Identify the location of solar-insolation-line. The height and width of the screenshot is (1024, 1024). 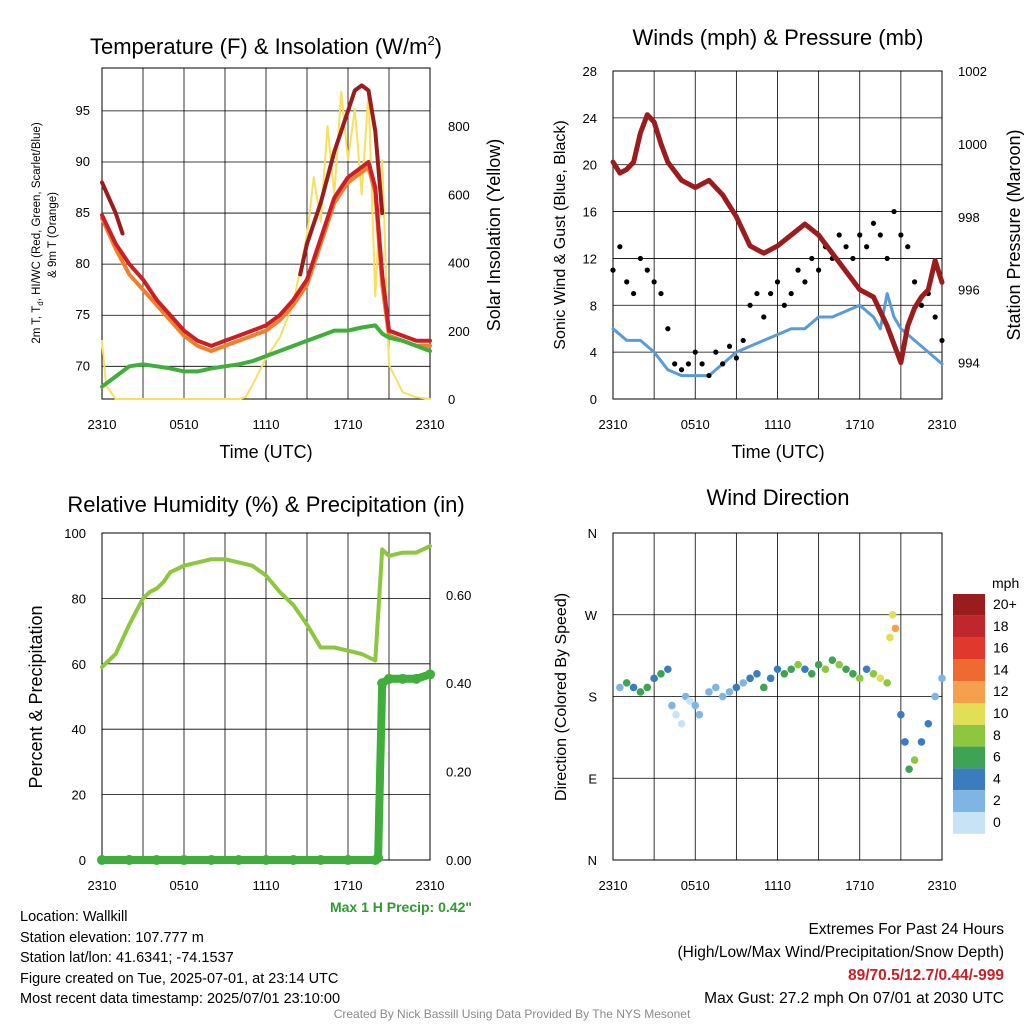
(266, 245).